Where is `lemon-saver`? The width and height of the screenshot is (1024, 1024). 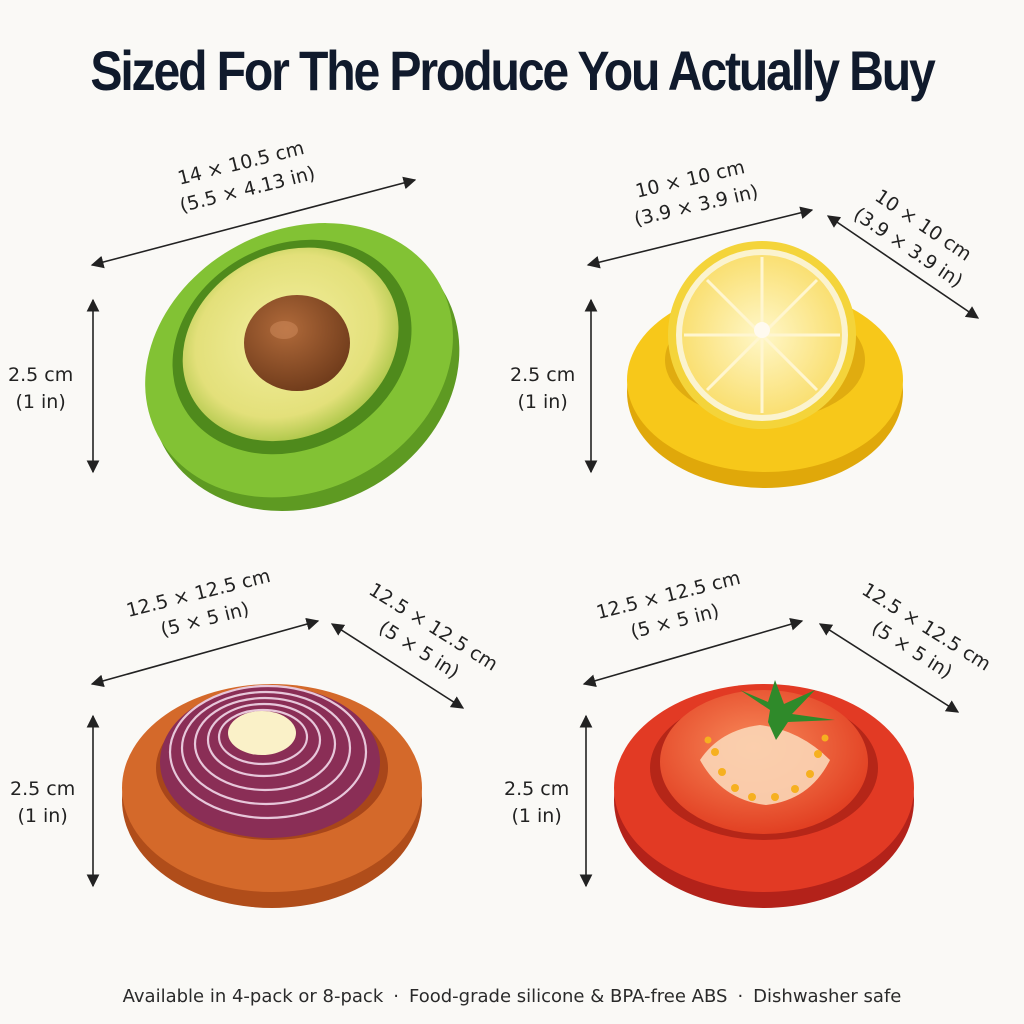
lemon-saver is located at coordinates (782, 347).